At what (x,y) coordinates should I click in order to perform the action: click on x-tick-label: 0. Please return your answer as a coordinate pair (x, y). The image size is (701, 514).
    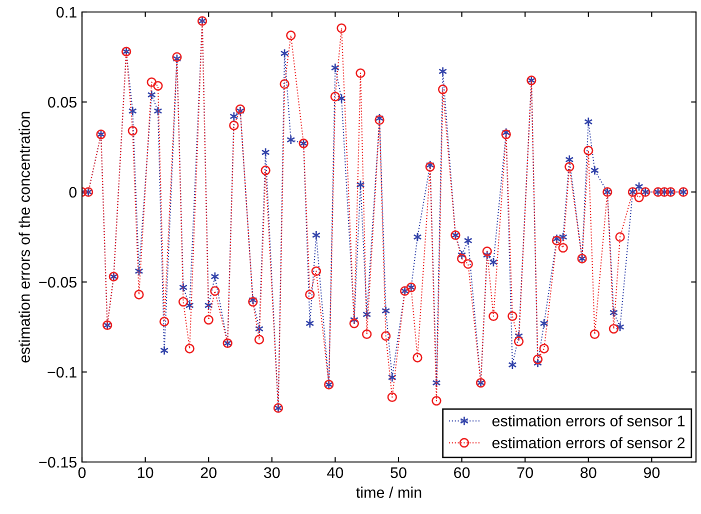
    Looking at the image, I should click on (82, 472).